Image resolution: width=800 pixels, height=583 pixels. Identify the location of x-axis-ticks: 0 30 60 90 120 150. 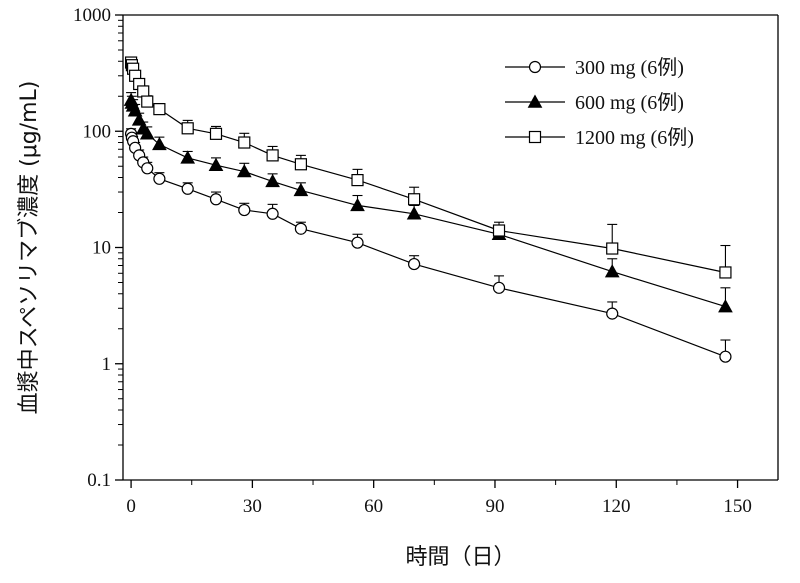
(439, 498).